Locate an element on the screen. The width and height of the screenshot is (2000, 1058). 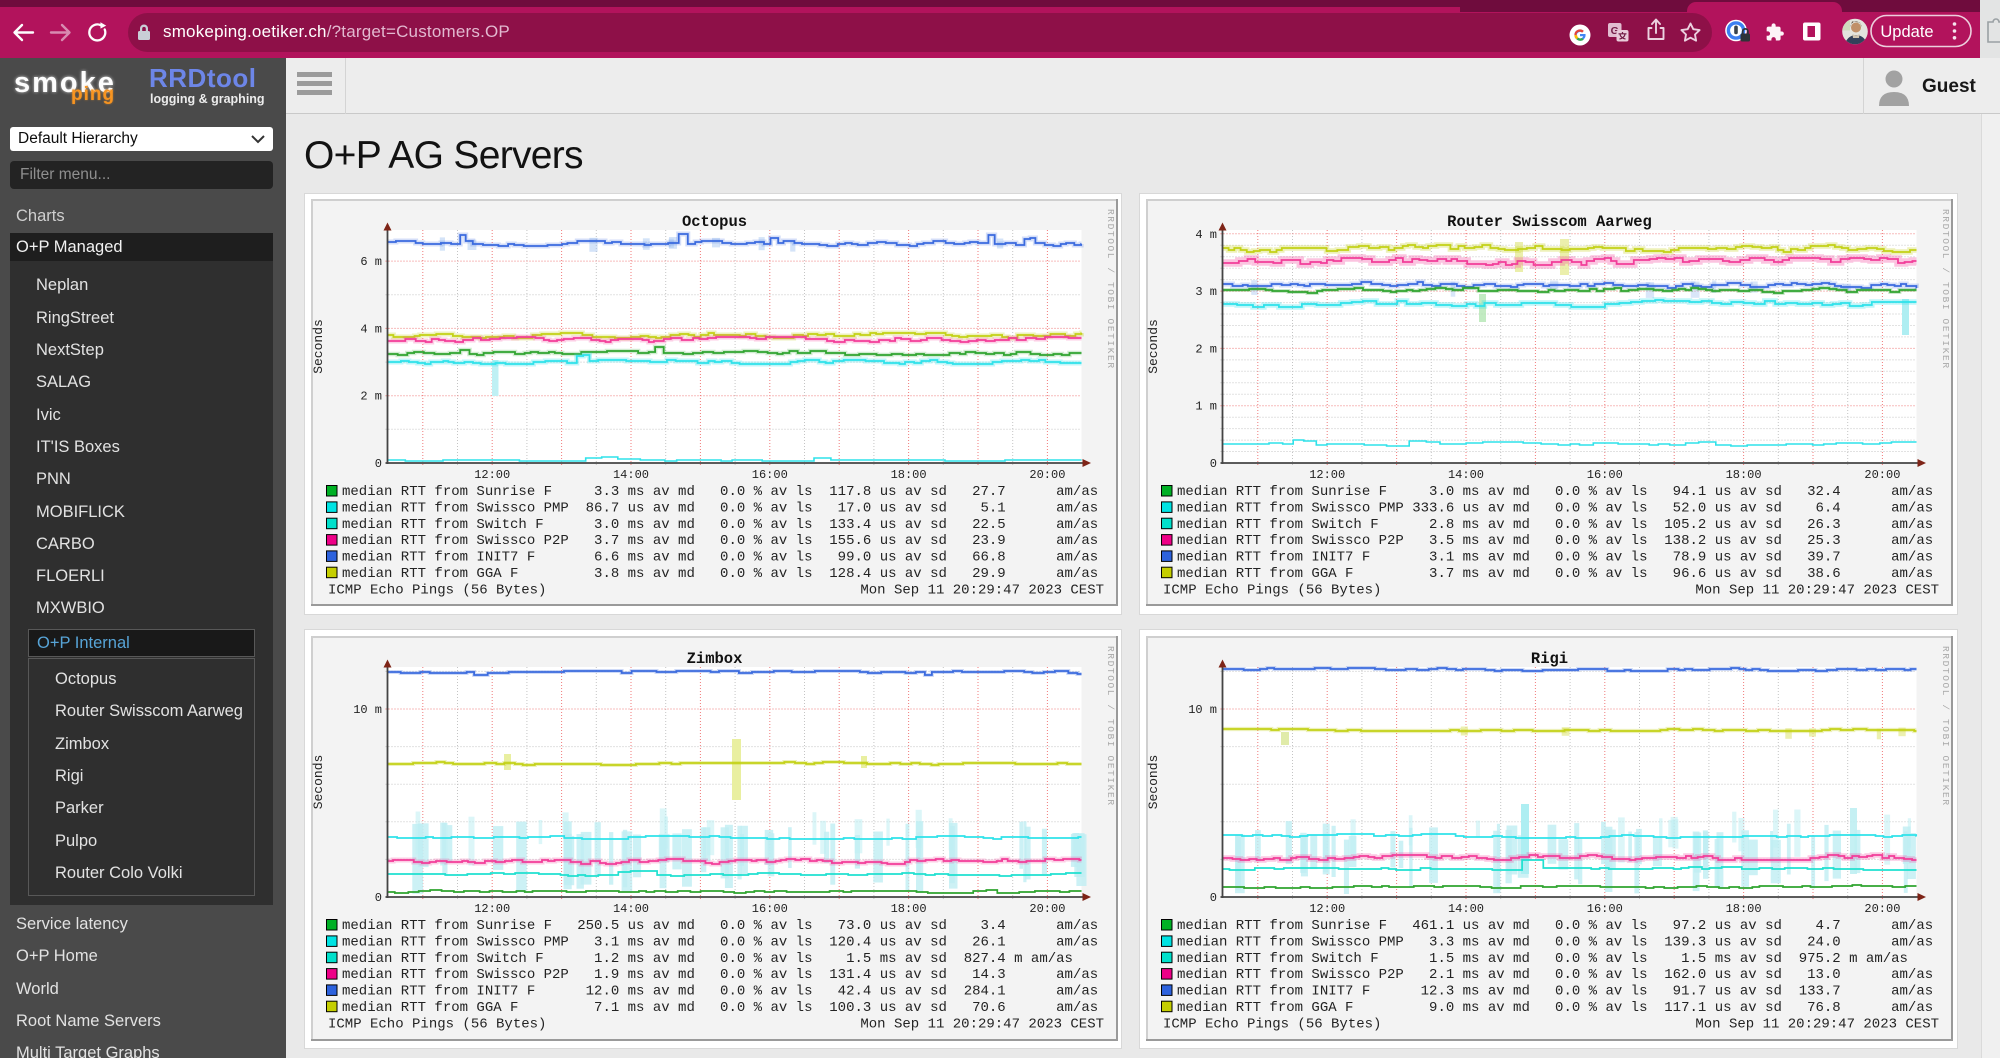
svg-text: G is located at coordinates (1615, 31).